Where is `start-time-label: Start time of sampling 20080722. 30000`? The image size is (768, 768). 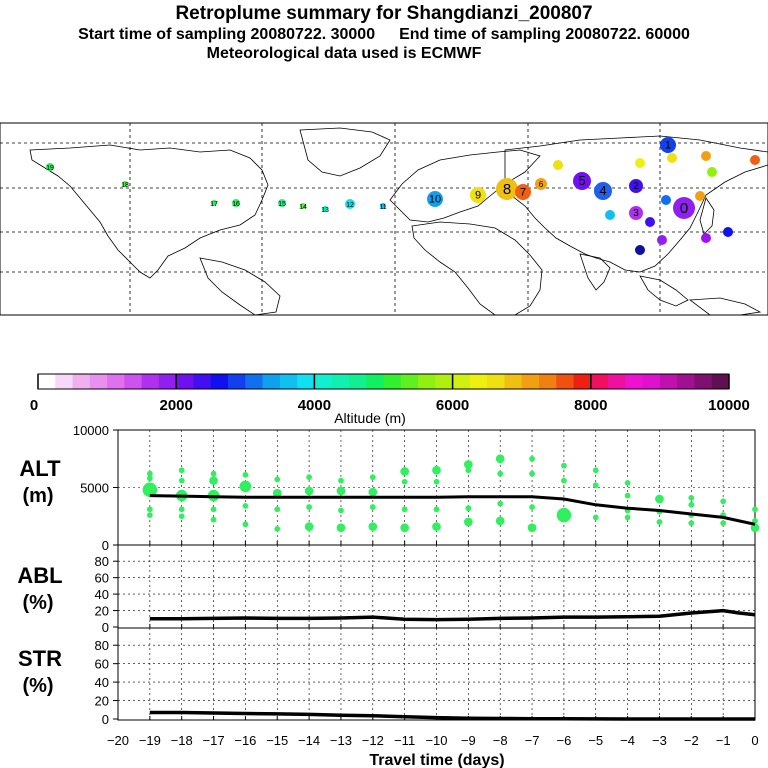 start-time-label: Start time of sampling 20080722. 30000 is located at coordinates (227, 34).